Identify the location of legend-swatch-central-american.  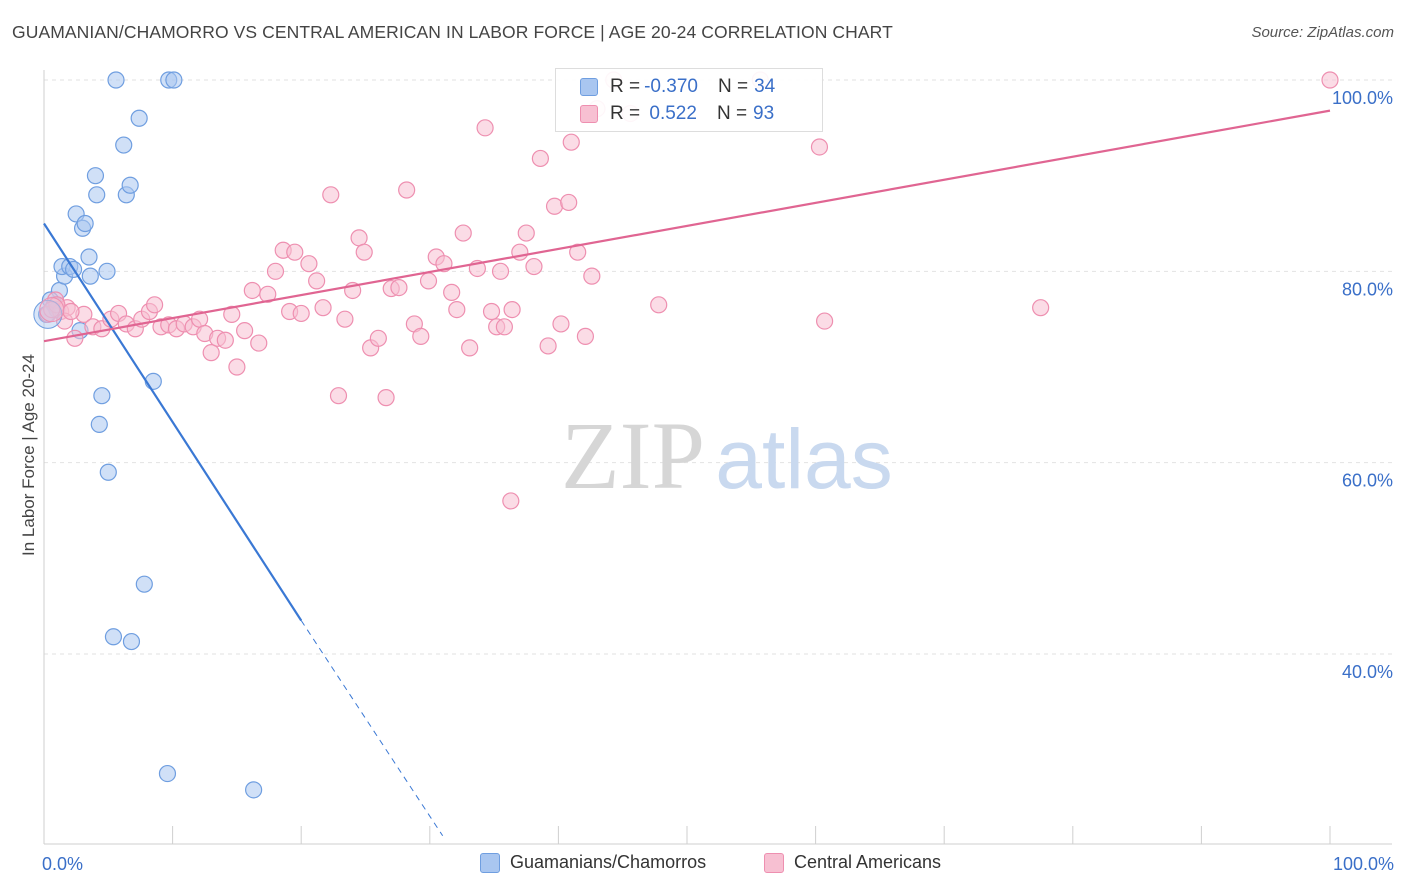
(589, 114).